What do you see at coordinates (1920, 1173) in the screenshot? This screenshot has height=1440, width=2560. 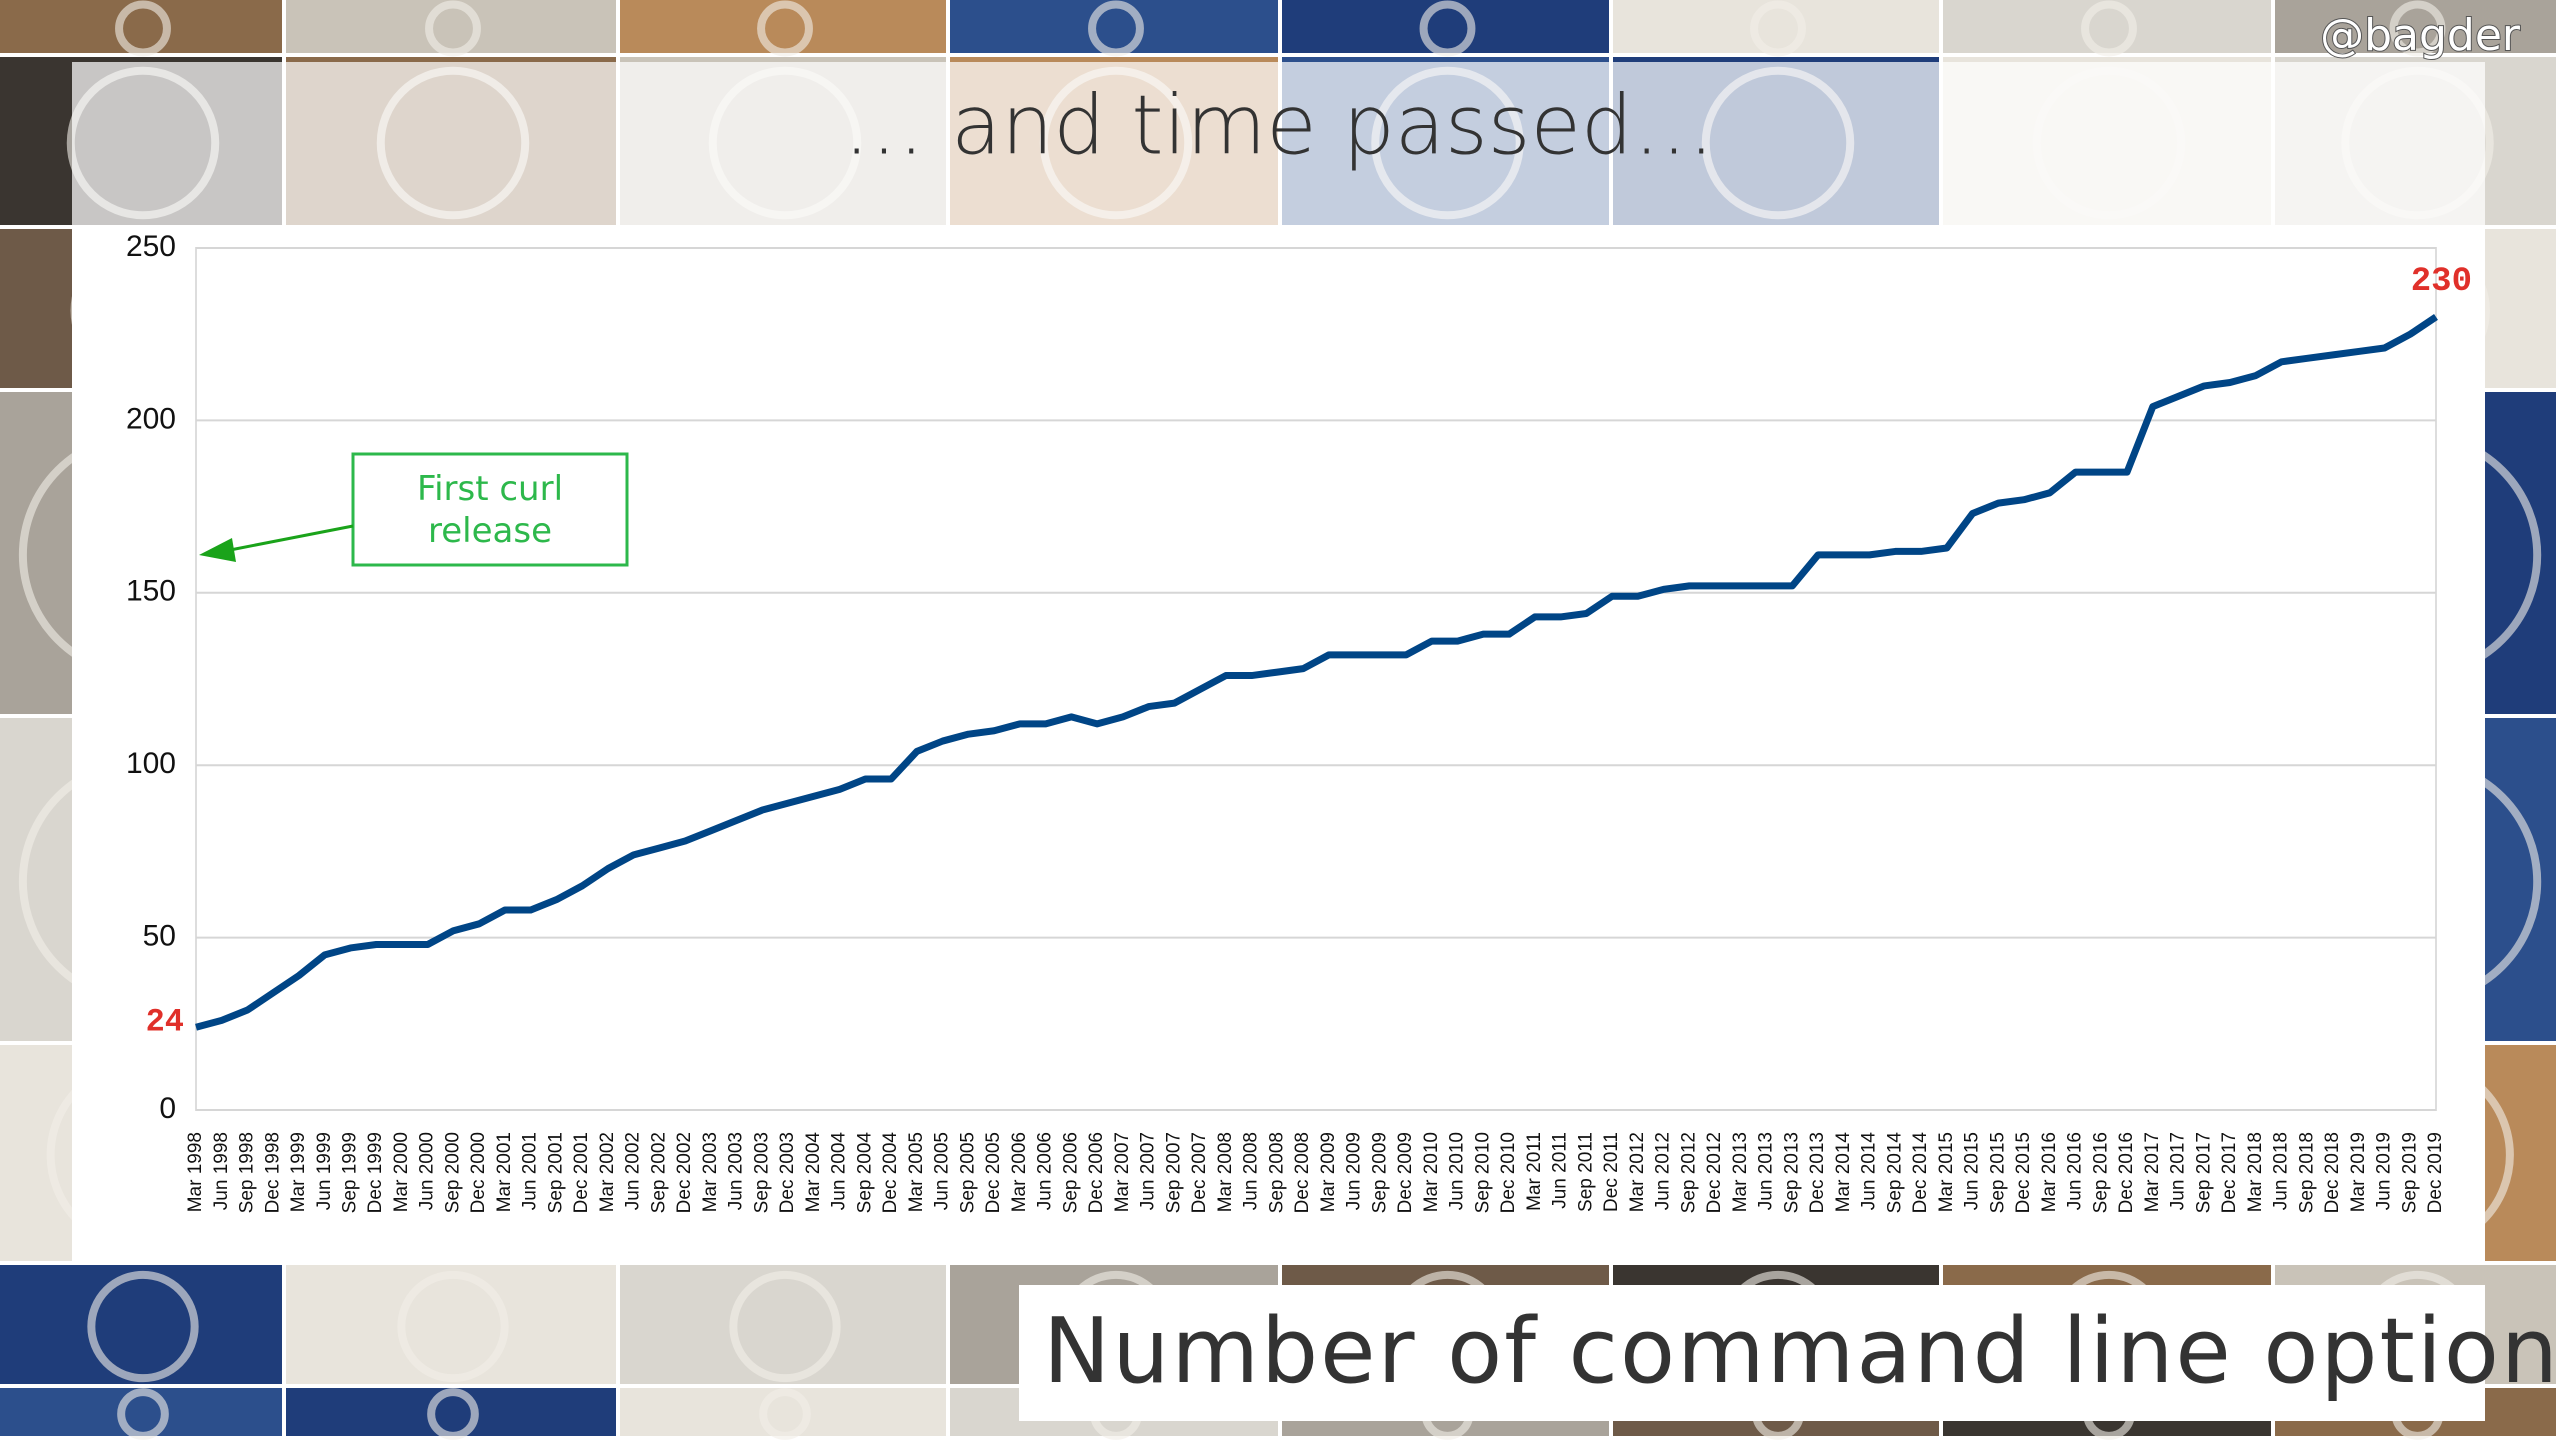 I see `x-tick-label: Dec 2014` at bounding box center [1920, 1173].